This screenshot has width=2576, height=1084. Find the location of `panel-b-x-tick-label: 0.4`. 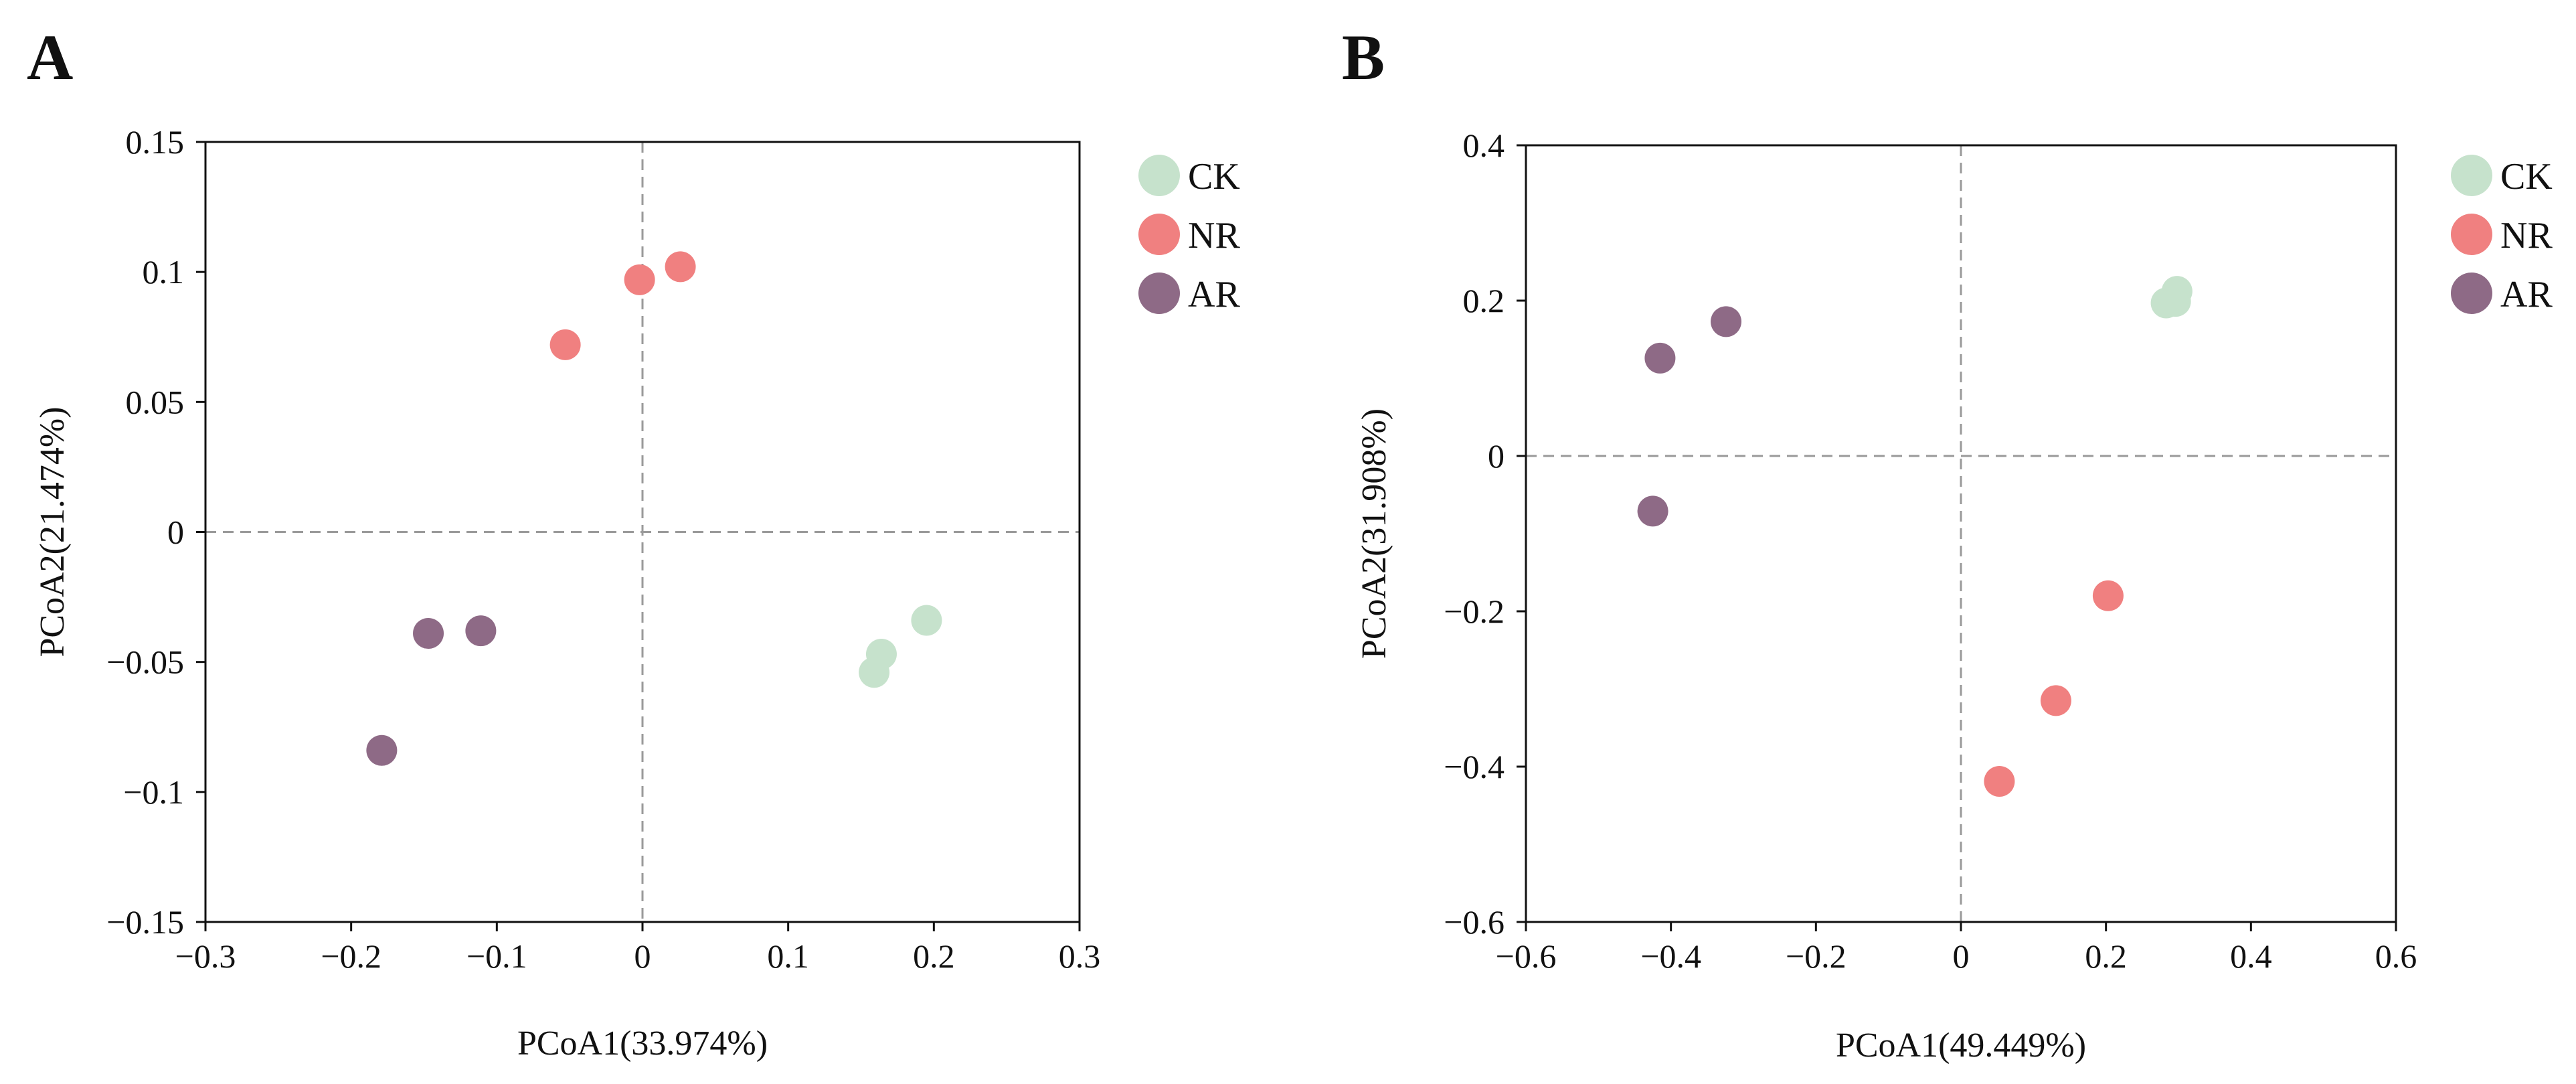

panel-b-x-tick-label: 0.4 is located at coordinates (2251, 956).